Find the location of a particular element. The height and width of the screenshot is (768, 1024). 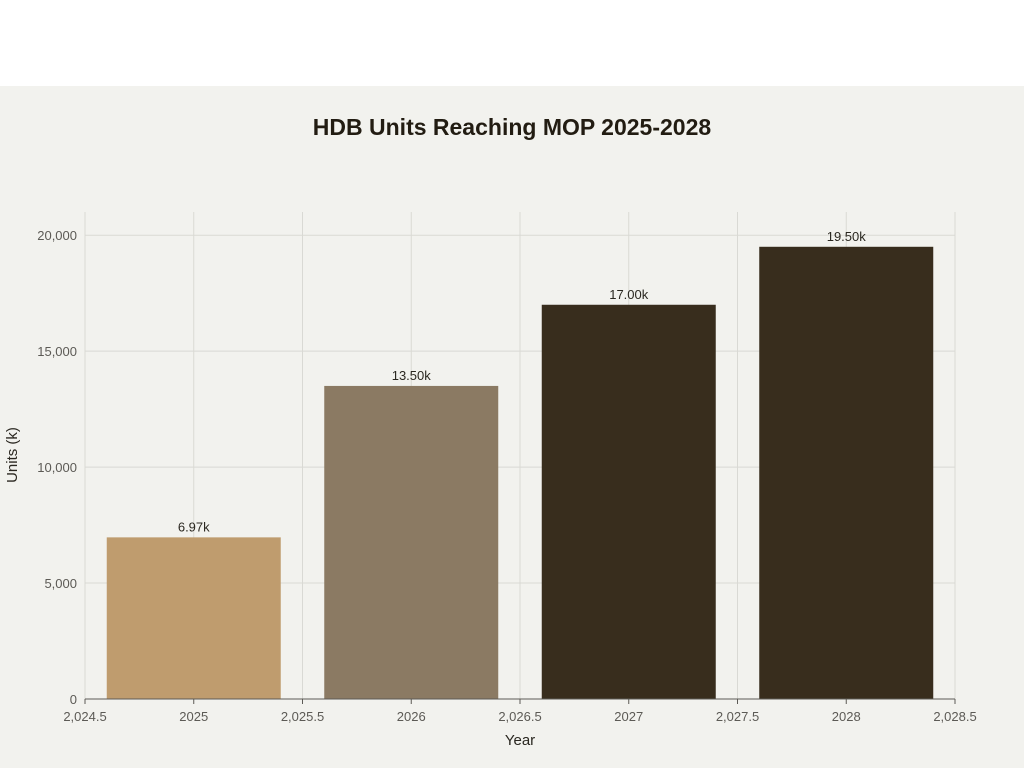

x-tick-label: 2028 is located at coordinates (846, 716).